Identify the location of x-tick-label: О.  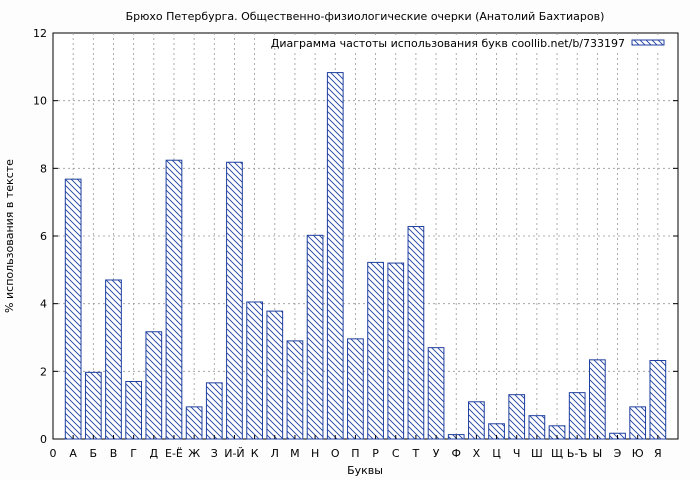
(335, 453).